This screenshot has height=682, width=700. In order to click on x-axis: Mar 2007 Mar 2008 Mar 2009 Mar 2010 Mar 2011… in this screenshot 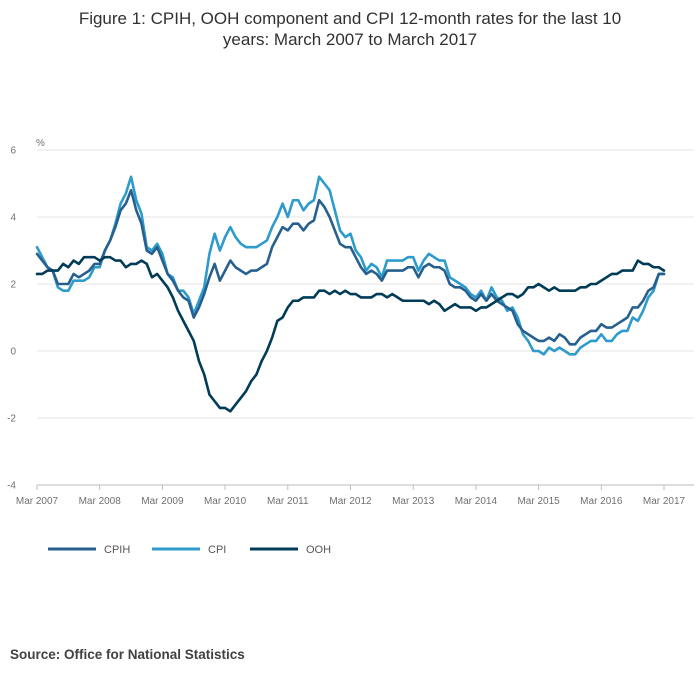, I will do `click(351, 496)`.